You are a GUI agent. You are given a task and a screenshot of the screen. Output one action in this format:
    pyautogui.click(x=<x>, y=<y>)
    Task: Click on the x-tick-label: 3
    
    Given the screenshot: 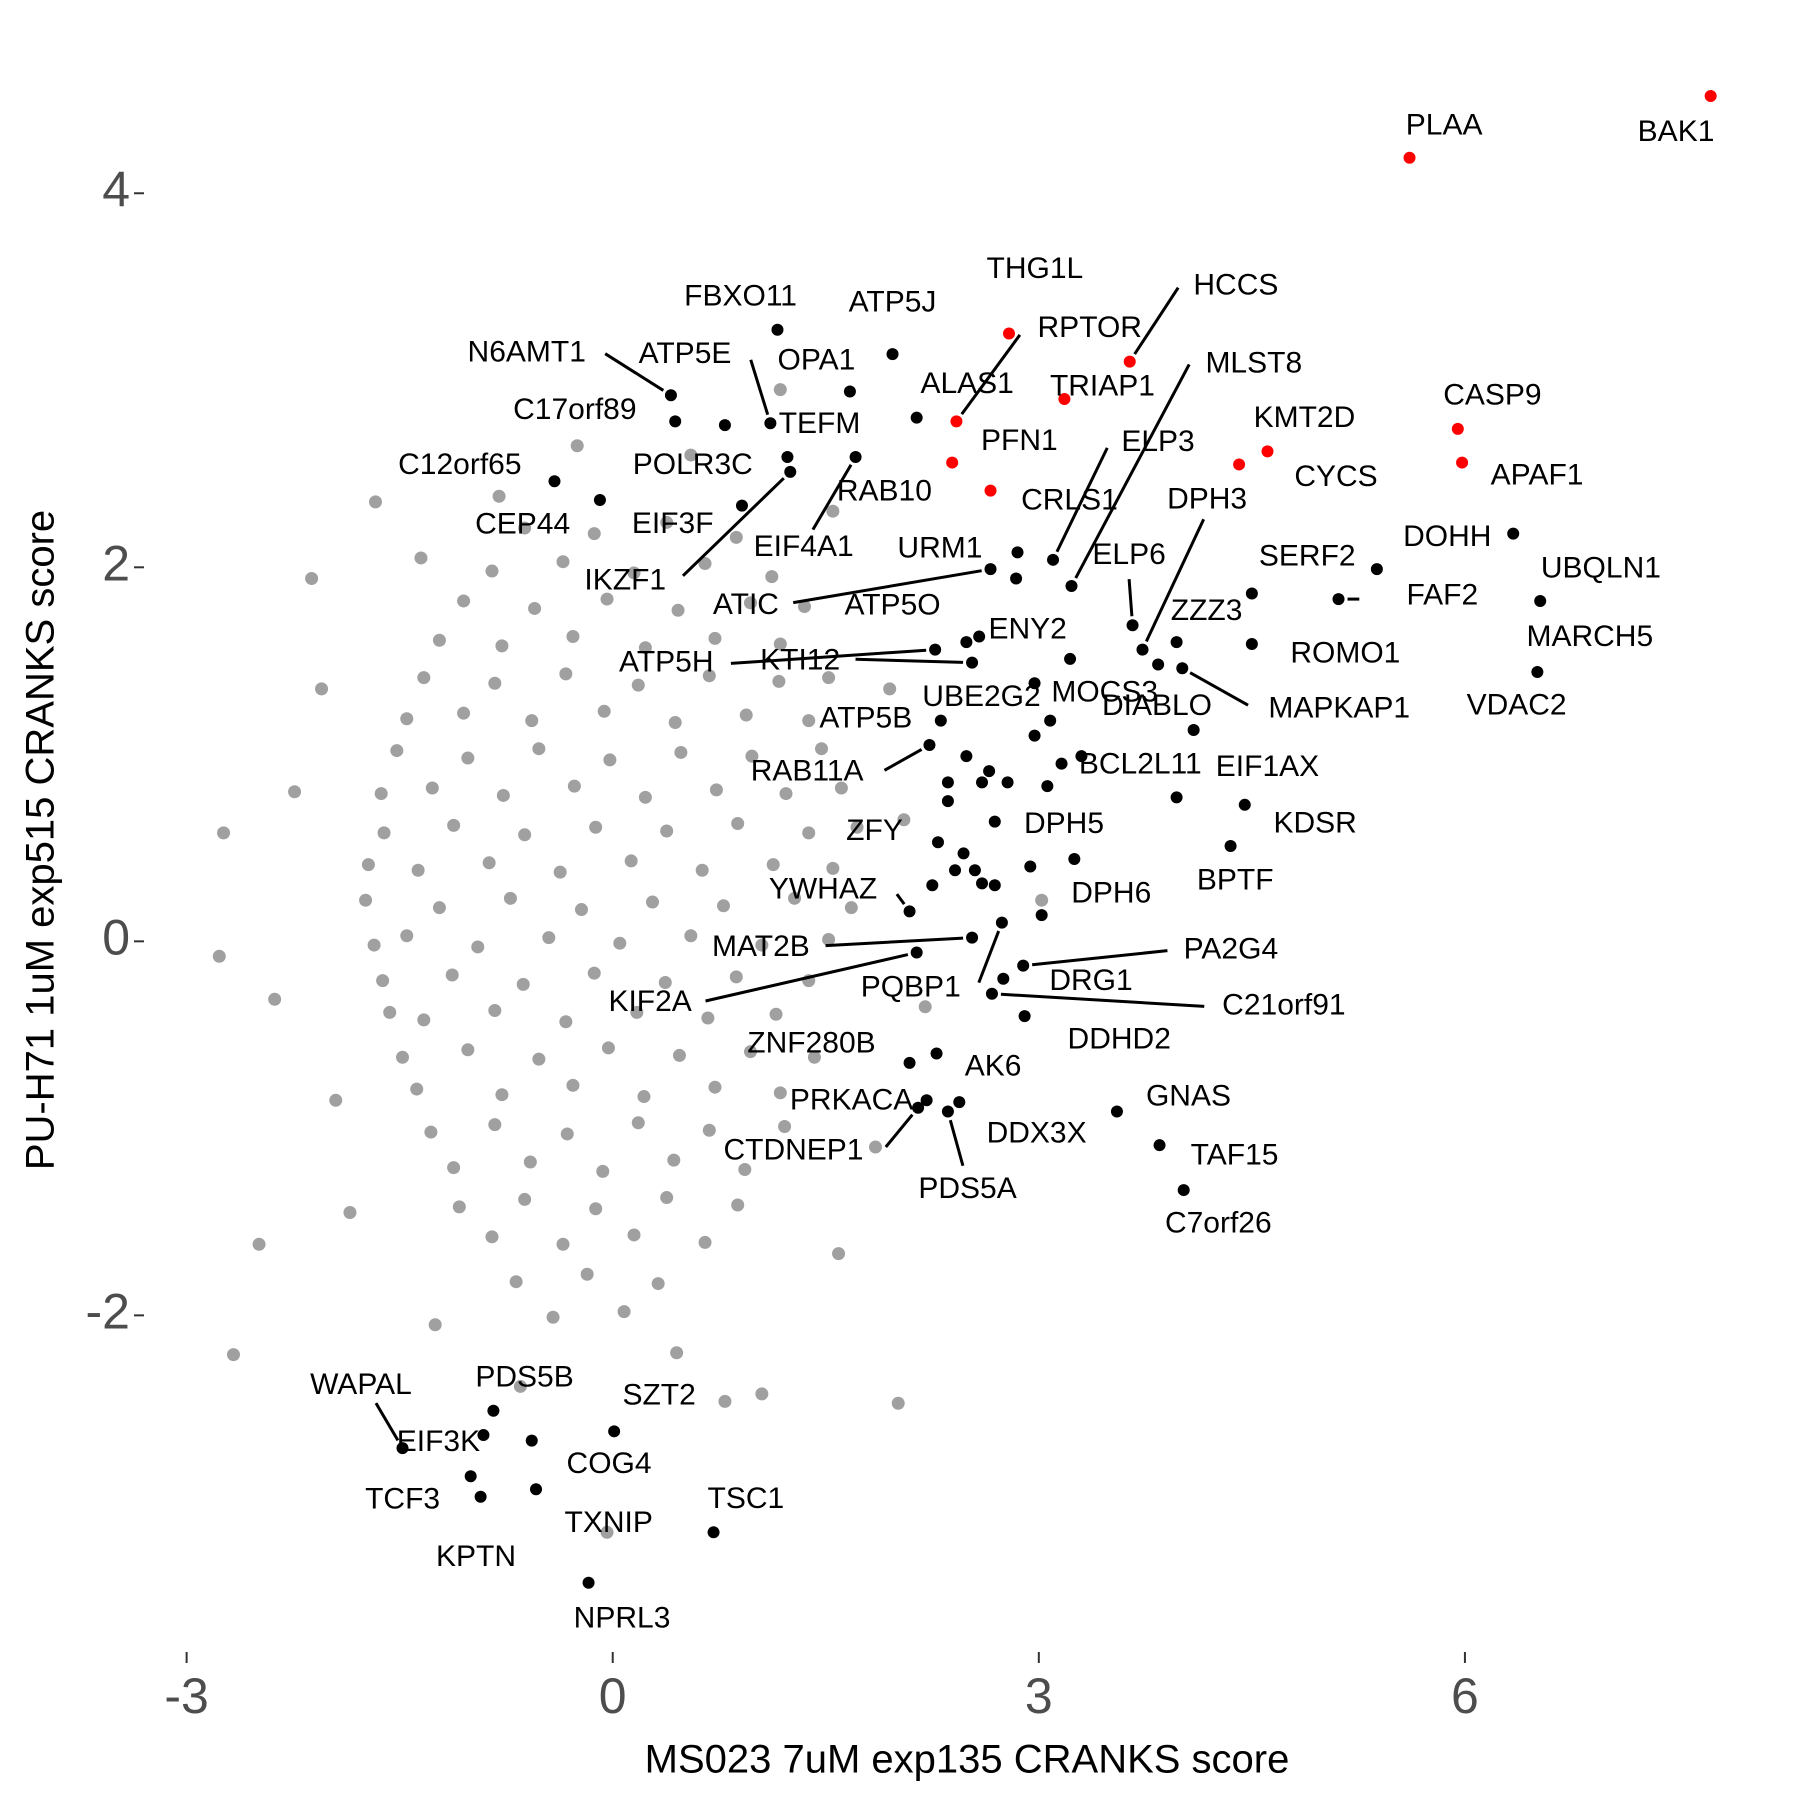 What is the action you would take?
    pyautogui.click(x=1039, y=1696)
    